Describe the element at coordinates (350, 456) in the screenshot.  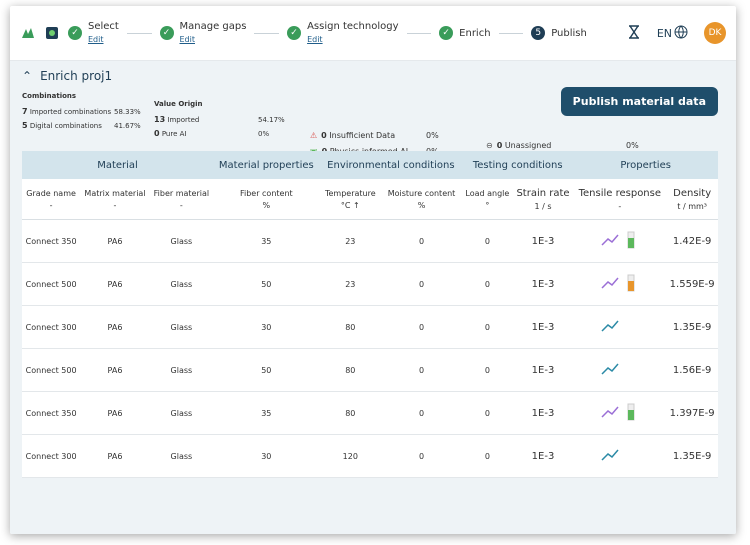
I see `table-cell: 120` at that location.